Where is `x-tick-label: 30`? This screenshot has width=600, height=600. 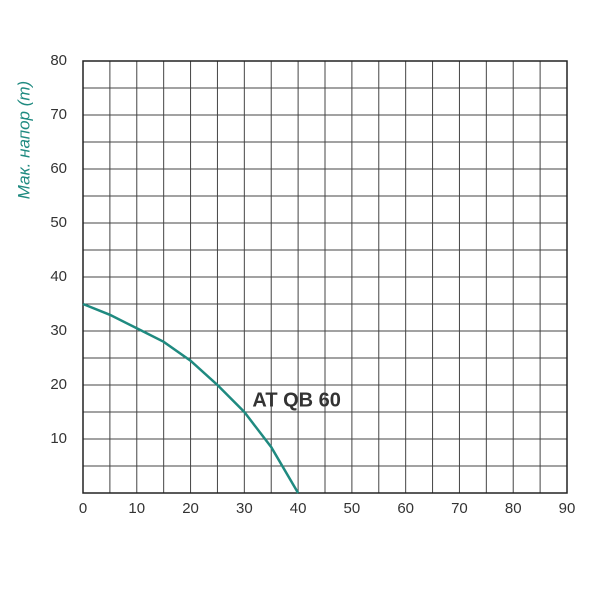 x-tick-label: 30 is located at coordinates (244, 508).